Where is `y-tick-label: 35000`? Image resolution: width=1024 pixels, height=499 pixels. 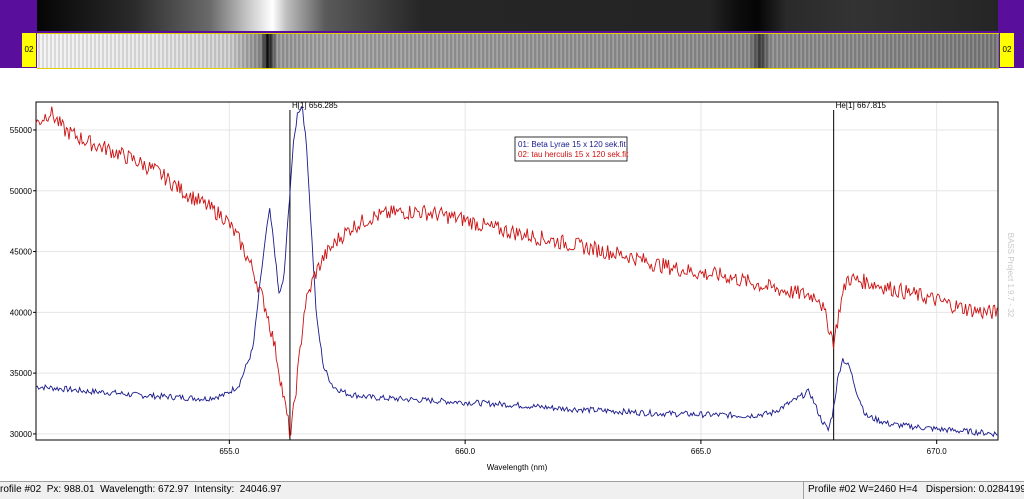
y-tick-label: 35000 is located at coordinates (21, 373).